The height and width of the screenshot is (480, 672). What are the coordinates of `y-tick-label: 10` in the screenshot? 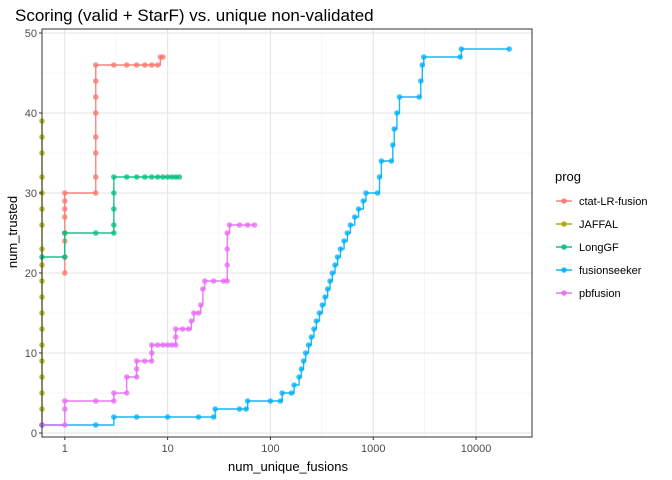 It's located at (31, 354).